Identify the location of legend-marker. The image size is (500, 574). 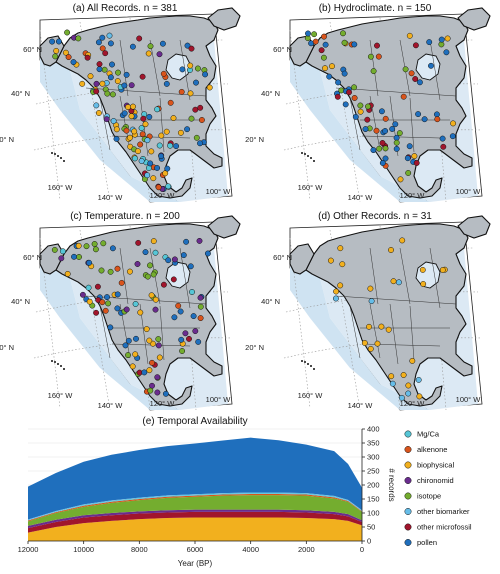
(408, 465).